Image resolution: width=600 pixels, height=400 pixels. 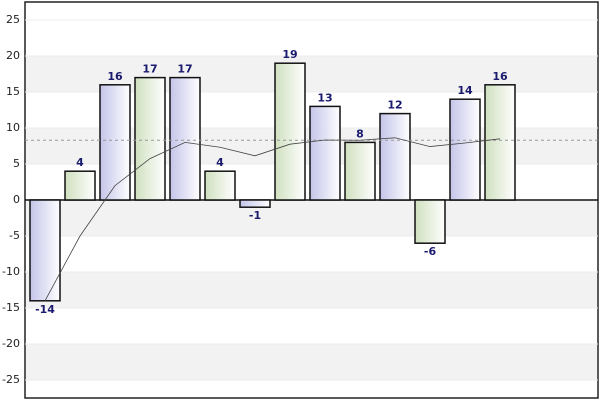 What do you see at coordinates (11, 271) in the screenshot?
I see `y-tick-label: -10` at bounding box center [11, 271].